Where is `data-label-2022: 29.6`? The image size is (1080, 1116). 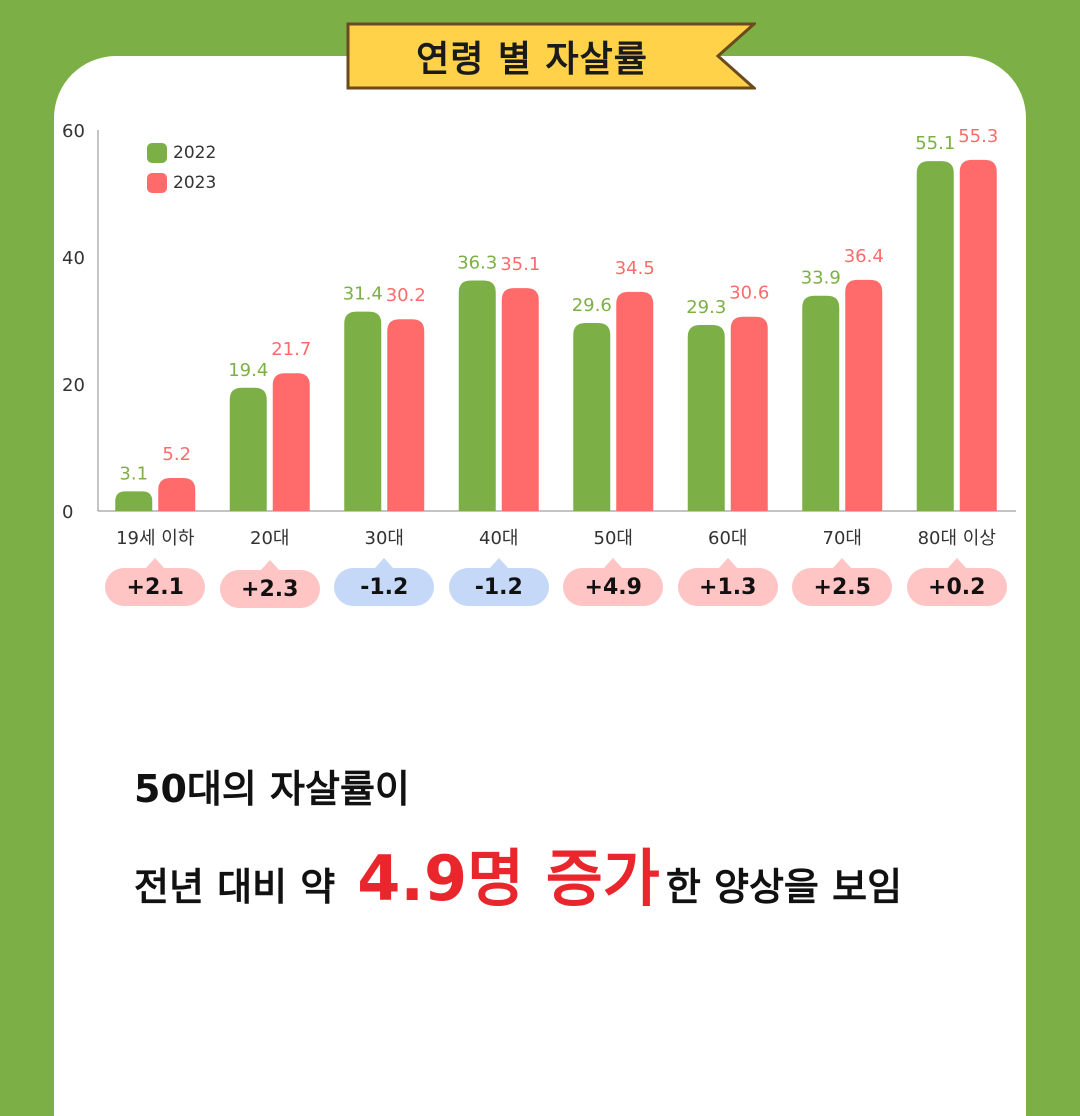 data-label-2022: 29.6 is located at coordinates (592, 305).